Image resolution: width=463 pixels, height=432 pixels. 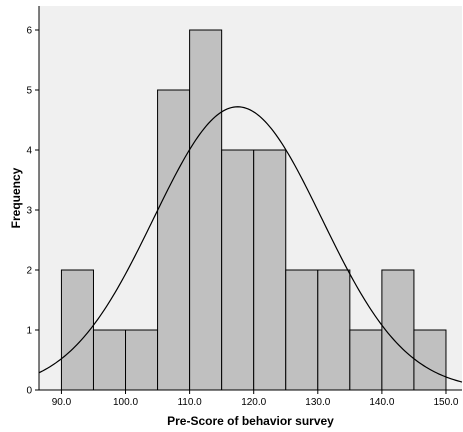 What do you see at coordinates (29, 31) in the screenshot?
I see `y-tick-label: 6` at bounding box center [29, 31].